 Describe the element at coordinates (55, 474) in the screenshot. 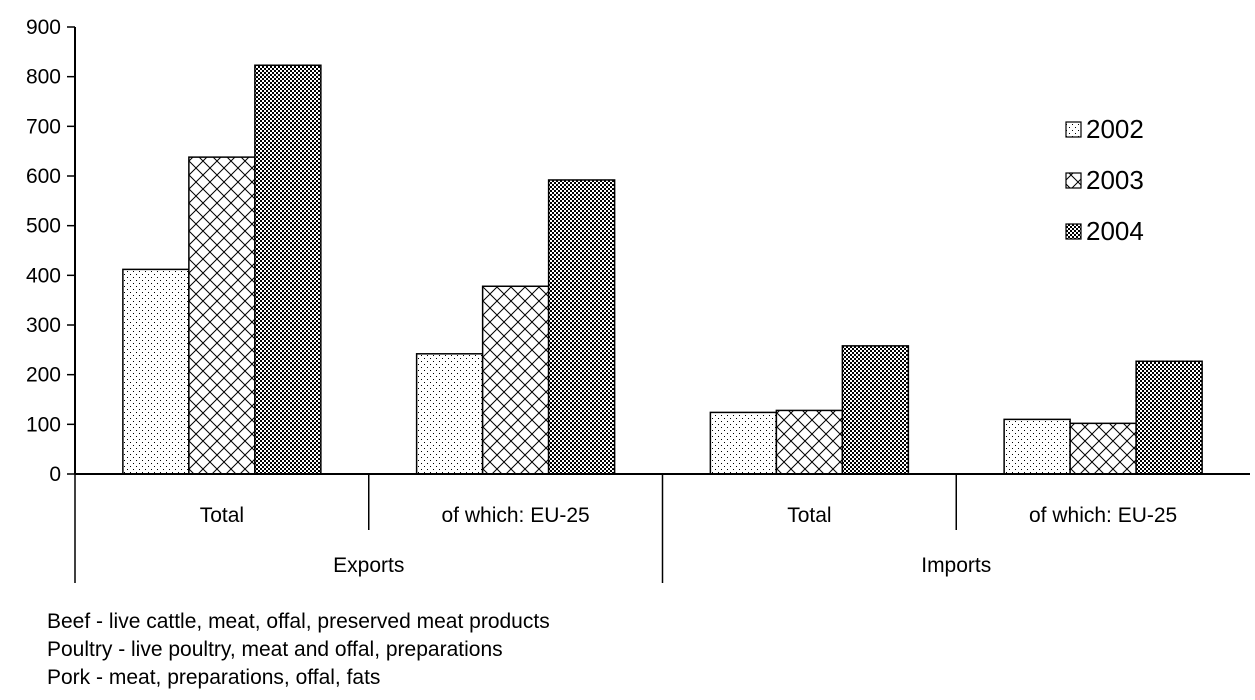

I see `y-tick-label: 0` at that location.